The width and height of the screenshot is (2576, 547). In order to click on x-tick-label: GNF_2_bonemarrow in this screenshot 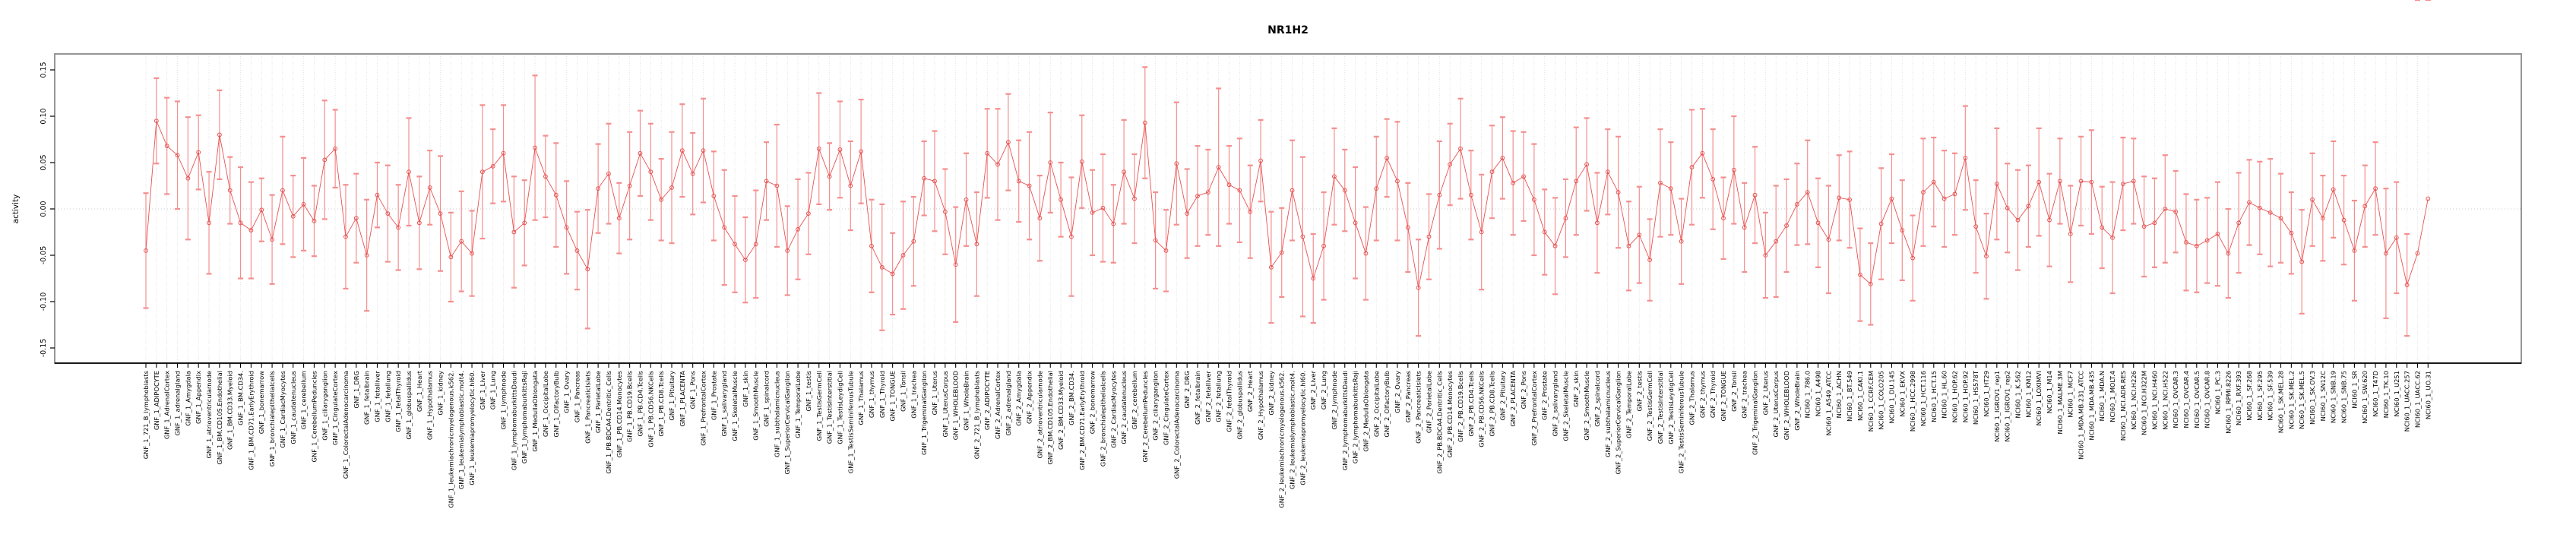, I will do `click(1093, 402)`.